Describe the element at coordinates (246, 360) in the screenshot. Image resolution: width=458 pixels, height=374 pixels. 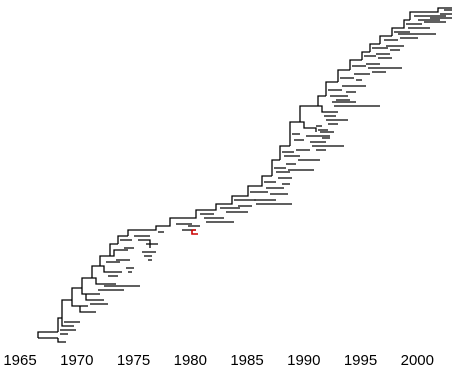
I see `x-axis-tick-label: 1985` at that location.